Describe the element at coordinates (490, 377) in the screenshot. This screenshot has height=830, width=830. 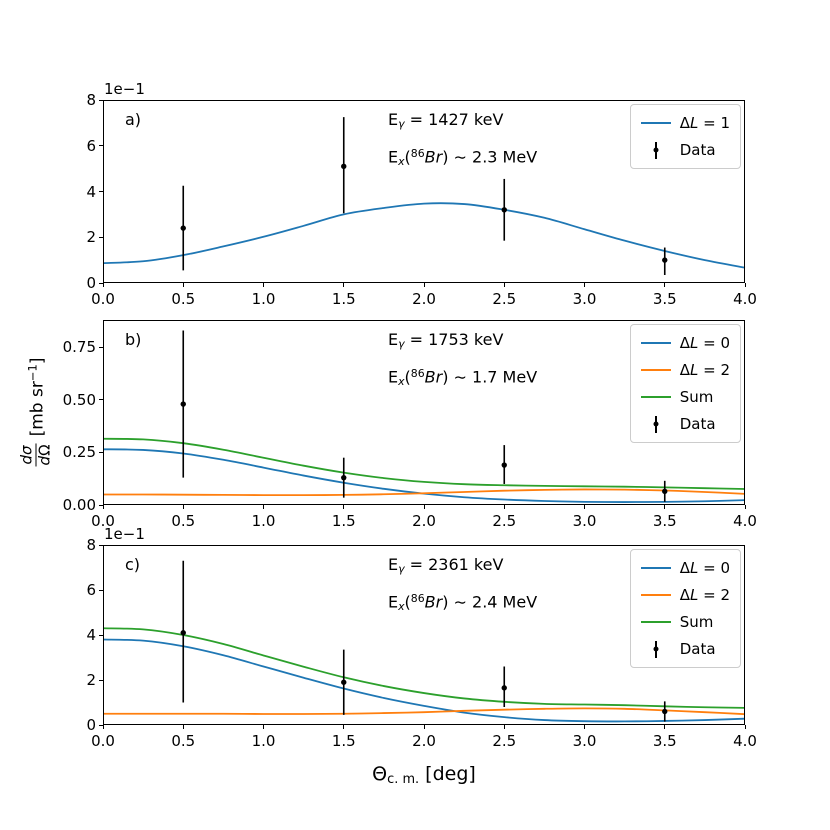
I see `text-part: ) ∼ 1.7 MeV` at that location.